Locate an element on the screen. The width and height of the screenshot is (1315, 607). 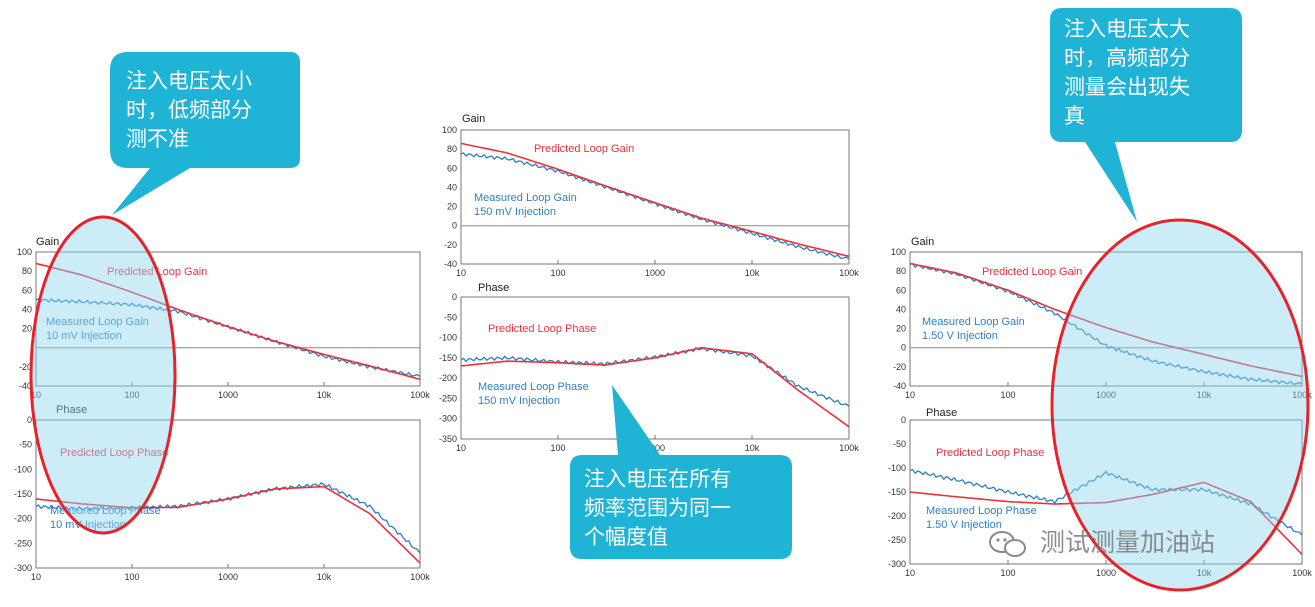
left-gain-injection-label: 10 mV Injection is located at coordinates (84, 336).